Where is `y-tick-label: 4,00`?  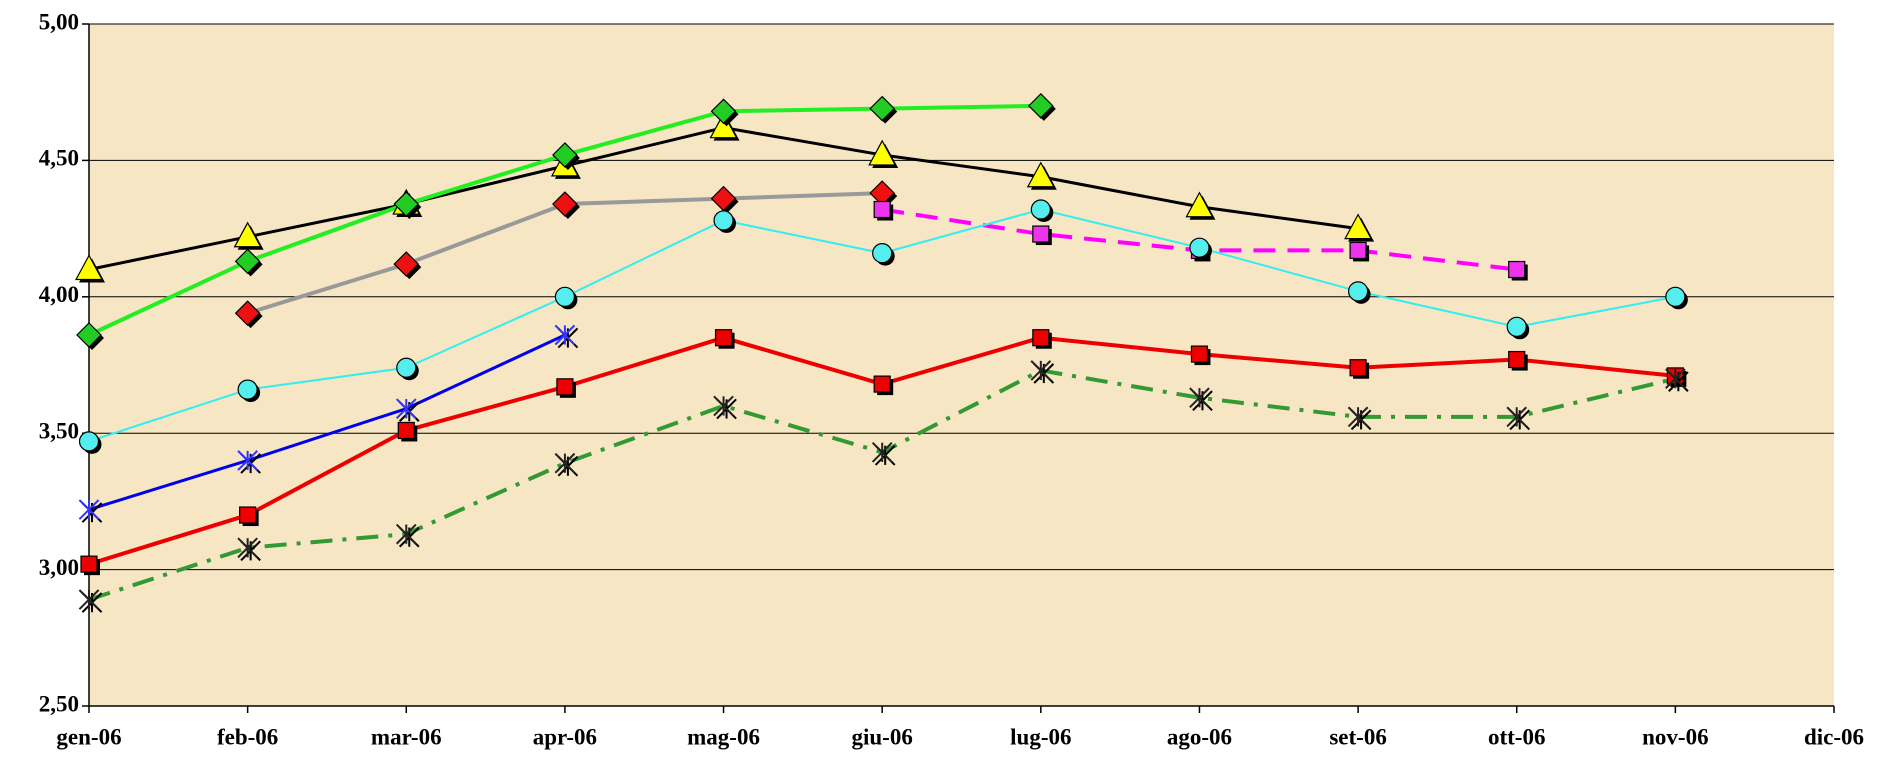
y-tick-label: 4,00 is located at coordinates (59, 294).